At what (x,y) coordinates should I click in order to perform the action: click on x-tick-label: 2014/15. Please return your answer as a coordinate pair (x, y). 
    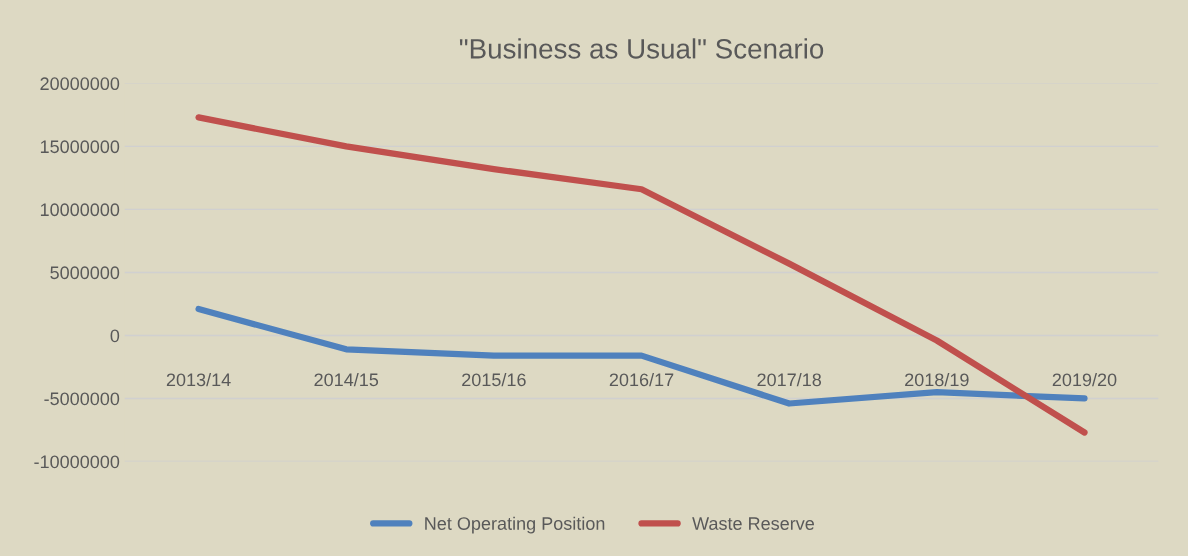
    Looking at the image, I should click on (346, 379).